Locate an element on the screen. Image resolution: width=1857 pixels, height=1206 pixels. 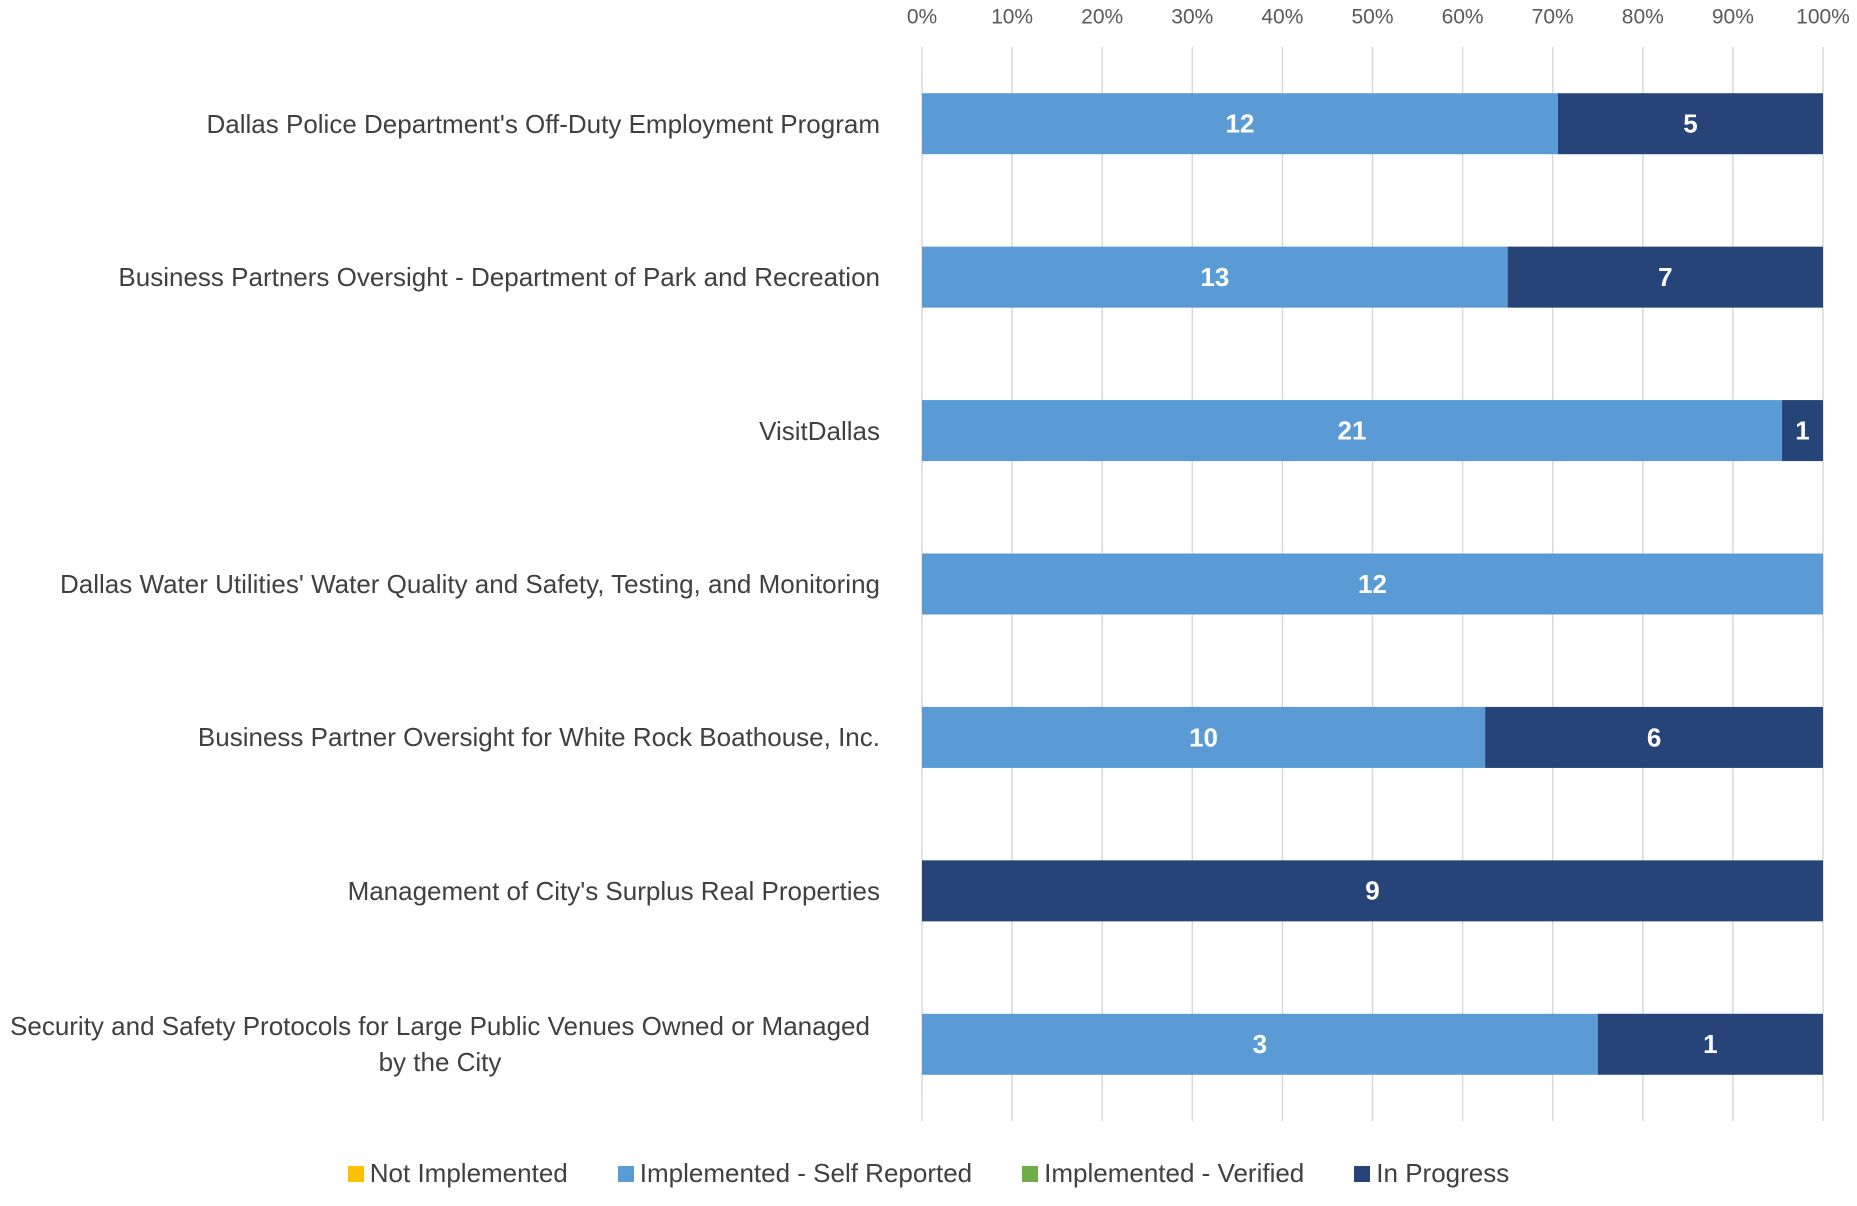
data-label: 3 is located at coordinates (1260, 1044).